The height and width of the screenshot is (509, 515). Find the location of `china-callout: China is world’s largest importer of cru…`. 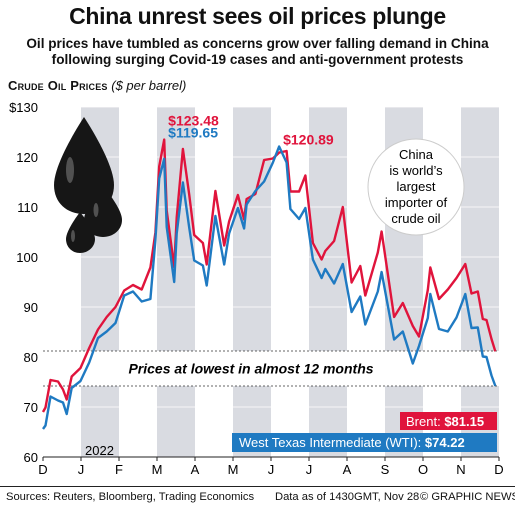

china-callout: China is world’s largest importer of cru… is located at coordinates (416, 187).